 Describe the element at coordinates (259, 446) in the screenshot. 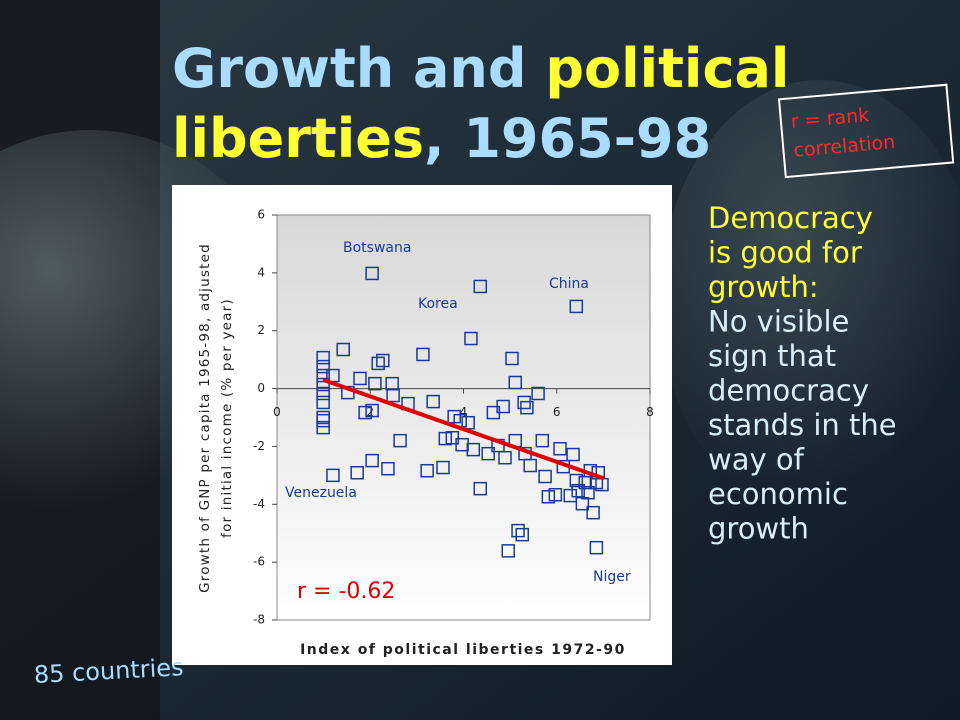

I see `y-tick-label: -2` at that location.